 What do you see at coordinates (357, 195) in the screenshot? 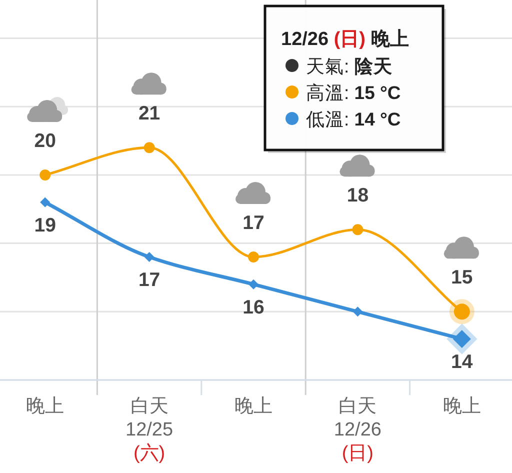
I see `data-label: 18` at bounding box center [357, 195].